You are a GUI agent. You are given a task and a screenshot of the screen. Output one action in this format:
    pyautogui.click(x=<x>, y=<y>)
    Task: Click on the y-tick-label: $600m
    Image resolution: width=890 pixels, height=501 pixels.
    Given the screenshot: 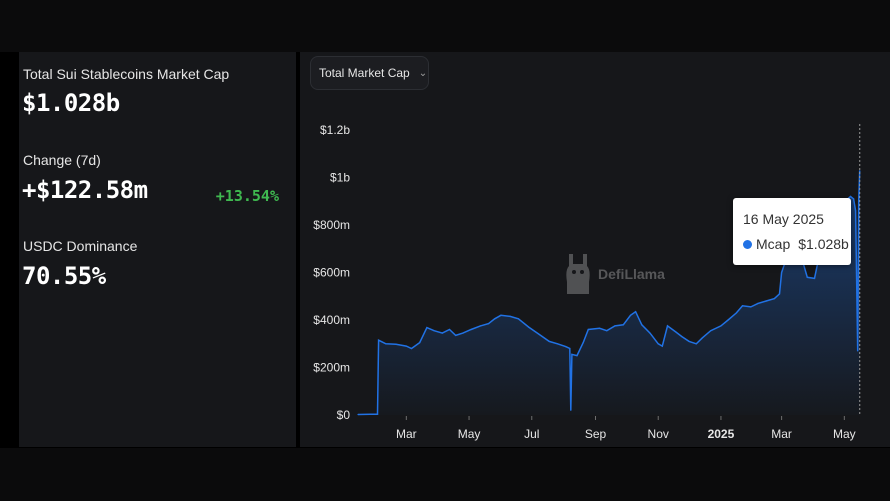 What is the action you would take?
    pyautogui.click(x=331, y=273)
    